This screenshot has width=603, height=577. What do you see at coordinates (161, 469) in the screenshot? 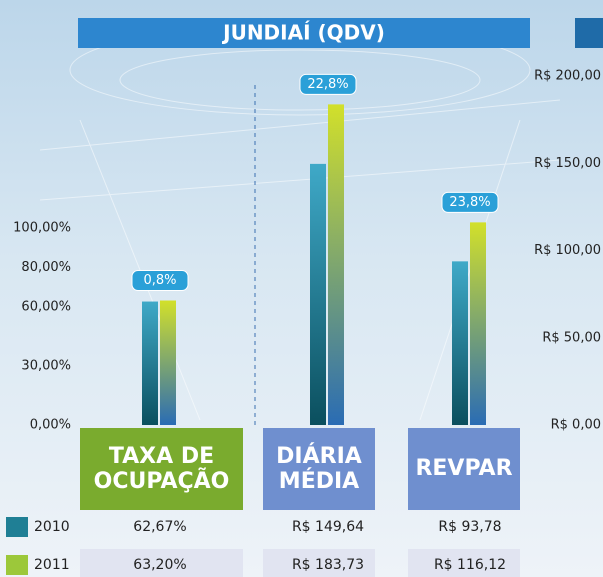
I see `category-label: TAXA DE OCUPAÇÃO` at bounding box center [161, 469].